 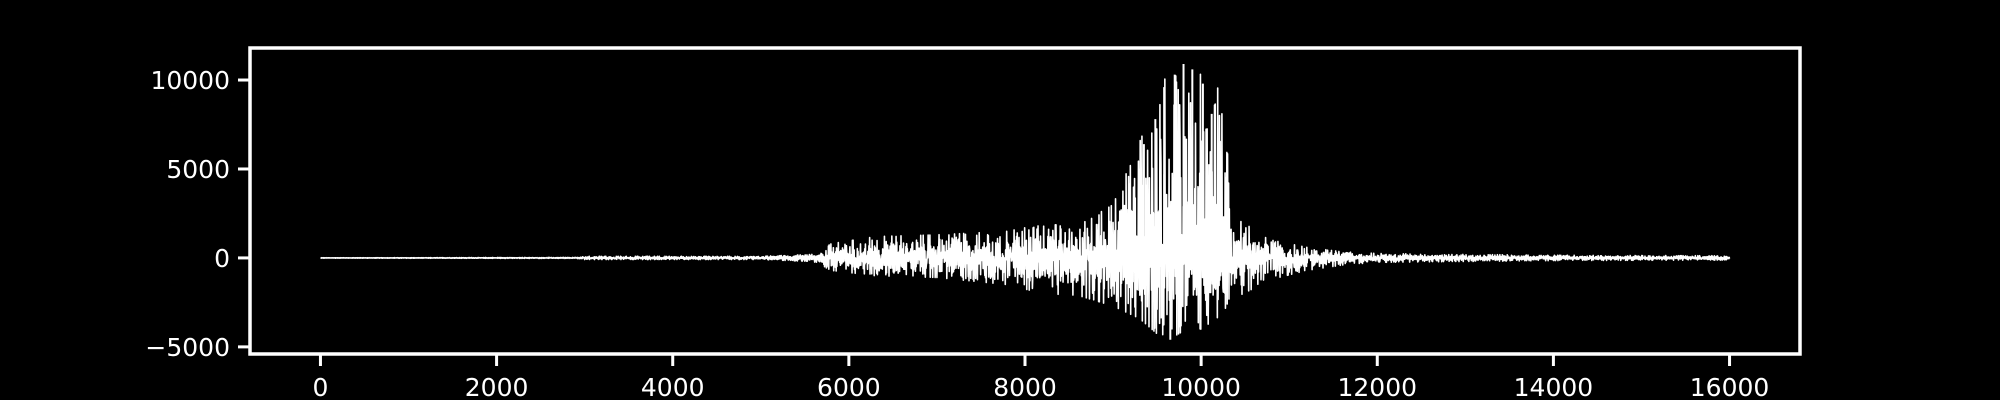 What do you see at coordinates (1730, 386) in the screenshot?
I see `x-tick-label: 16000` at bounding box center [1730, 386].